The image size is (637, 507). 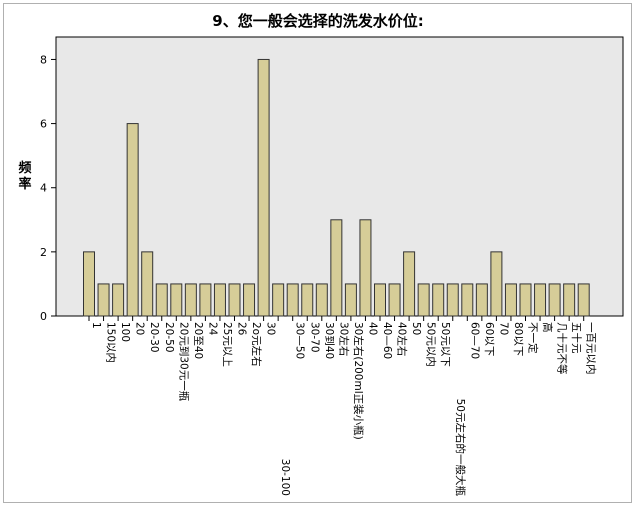 What do you see at coordinates (489, 339) in the screenshot?
I see `x-category-label: 60以下` at bounding box center [489, 339].